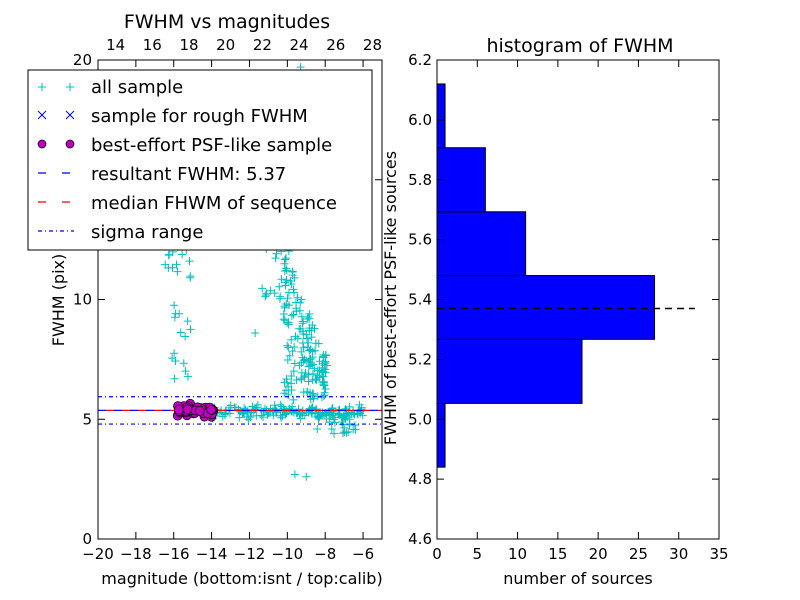 This screenshot has width=800, height=600. I want to click on scatter-x-tick-label: −10, so click(288, 554).